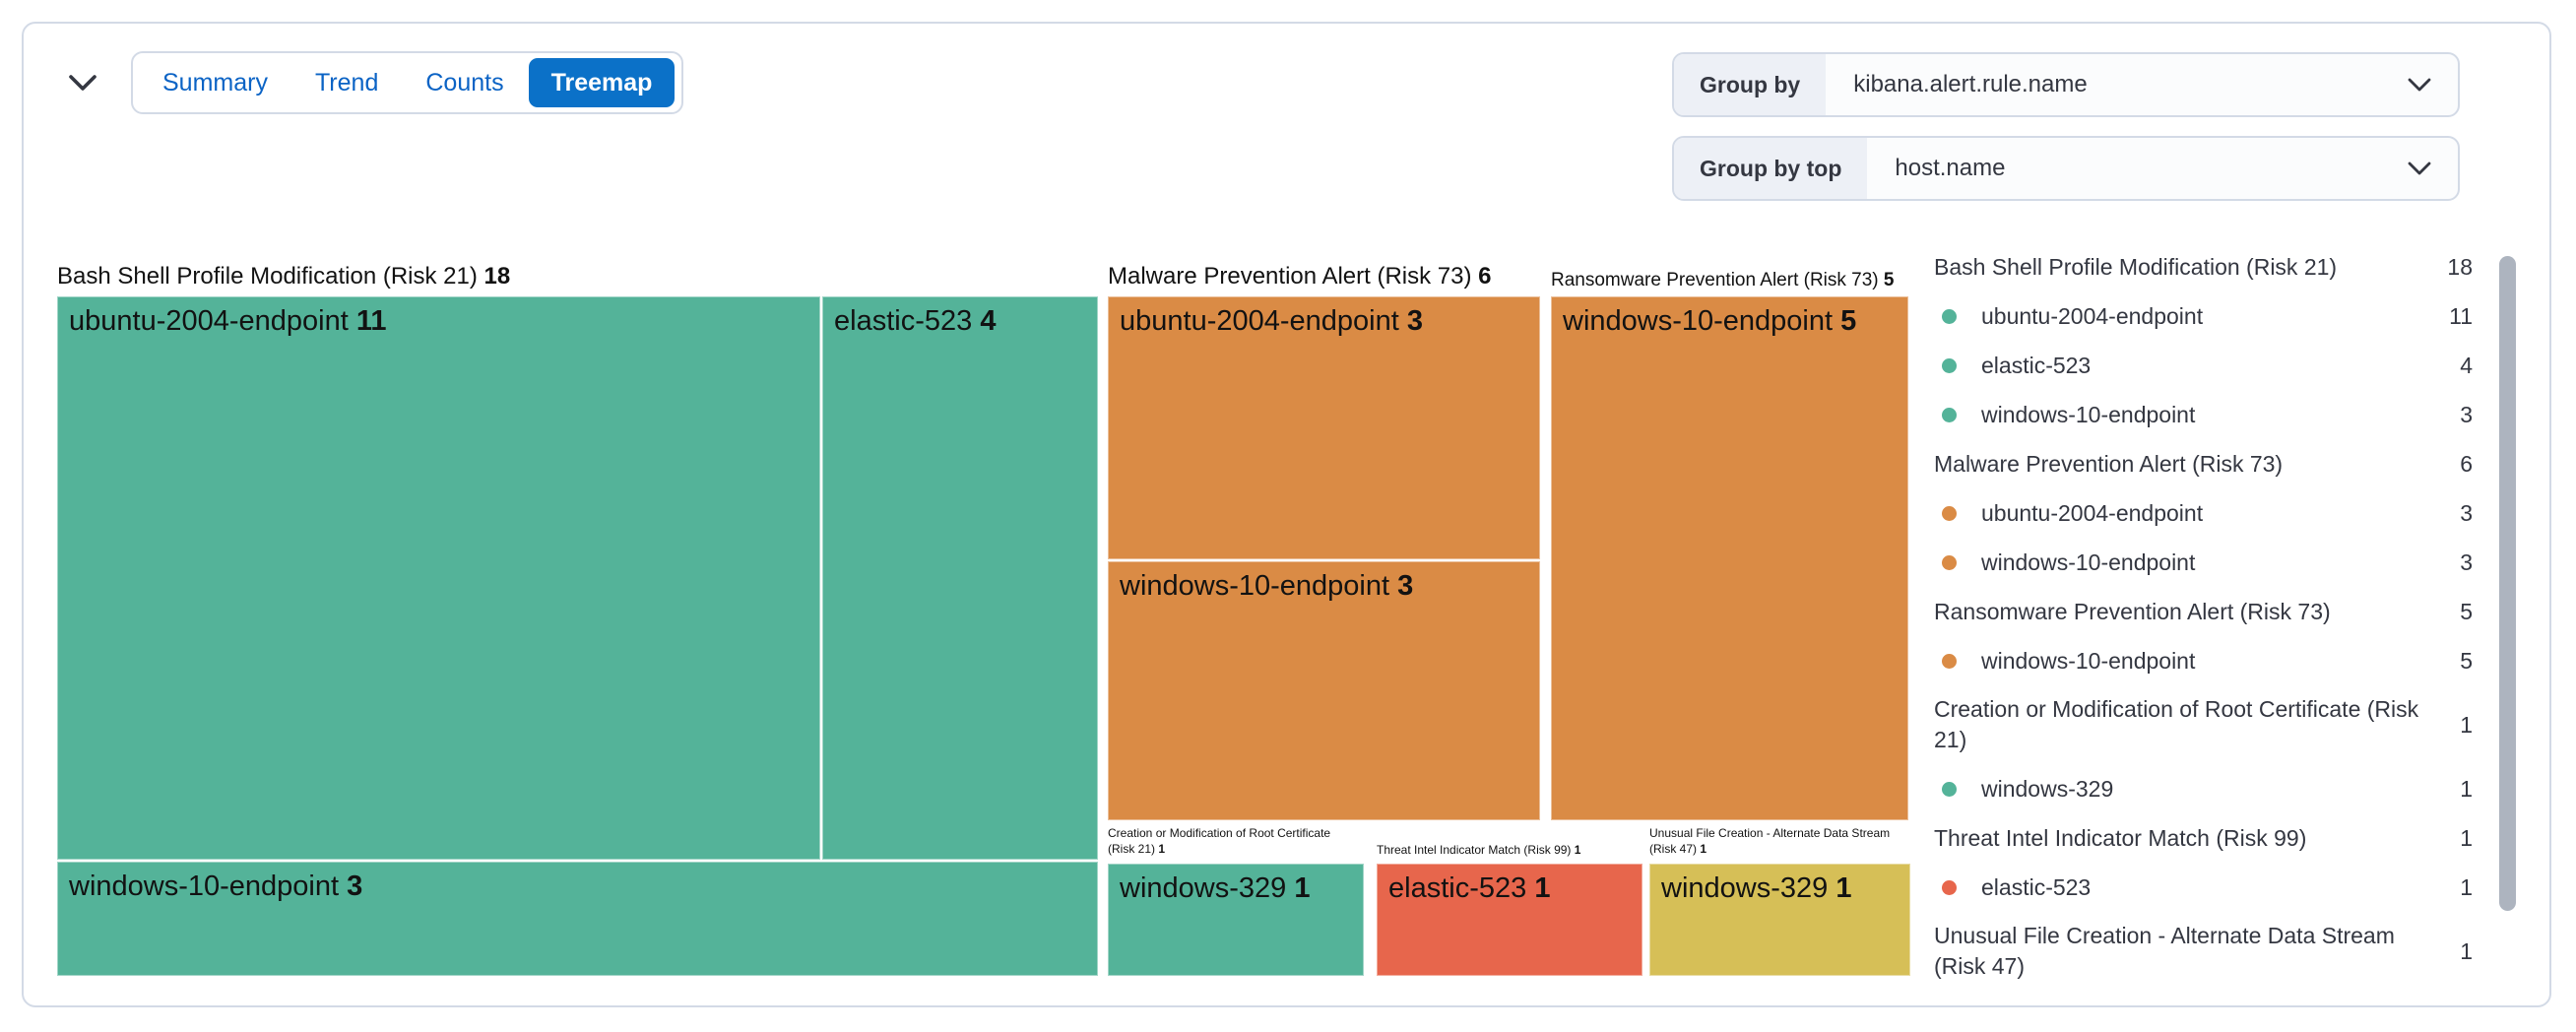 The image size is (2576, 1032). What do you see at coordinates (371, 321) in the screenshot?
I see `cell-count: 11` at bounding box center [371, 321].